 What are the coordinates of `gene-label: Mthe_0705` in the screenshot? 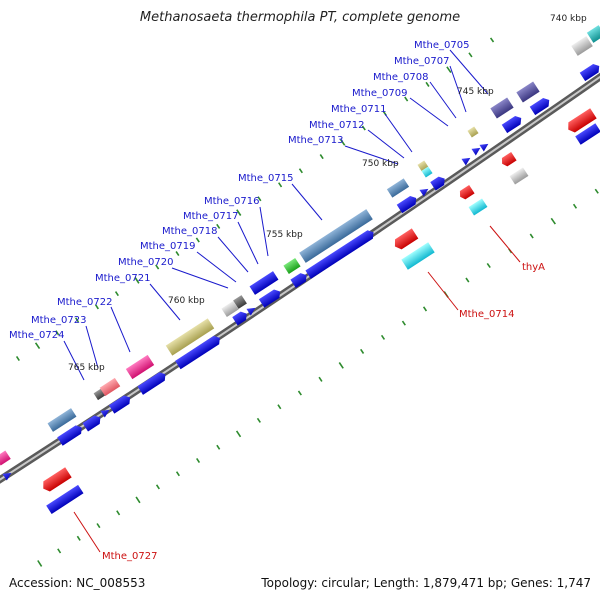 It's located at (442, 45).